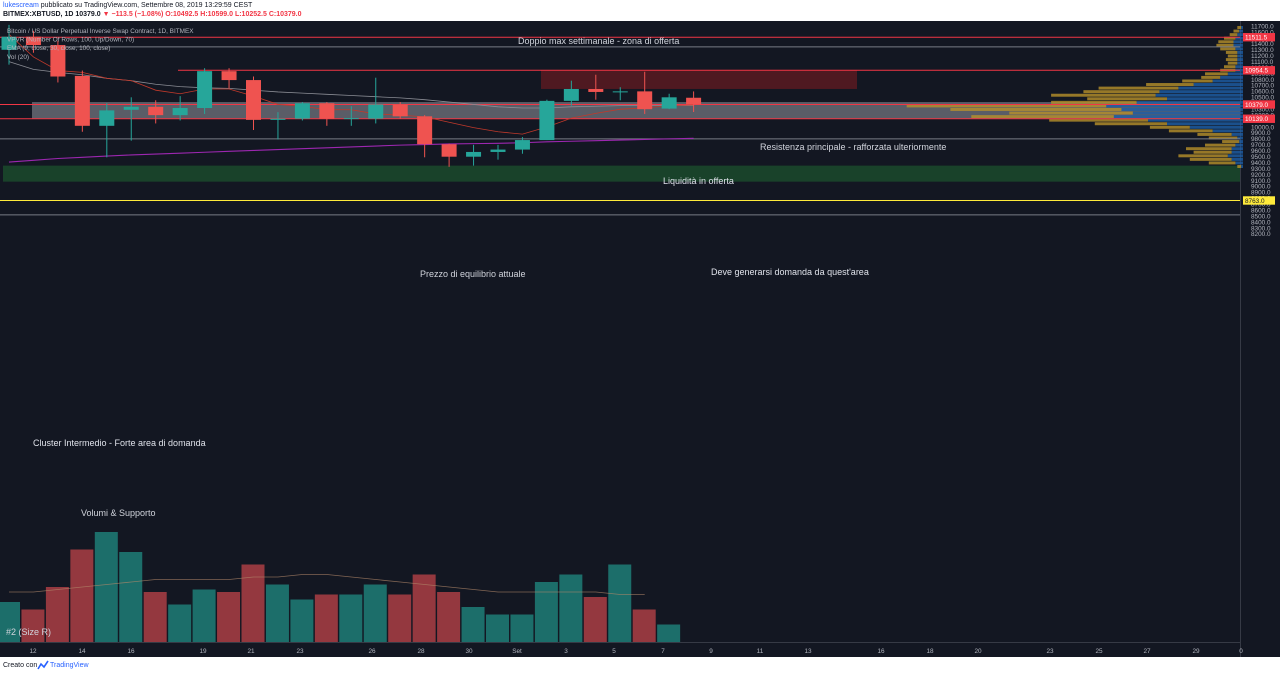  Describe the element at coordinates (1261, 175) in the screenshot. I see `price-tick-label: 9200.0` at that location.